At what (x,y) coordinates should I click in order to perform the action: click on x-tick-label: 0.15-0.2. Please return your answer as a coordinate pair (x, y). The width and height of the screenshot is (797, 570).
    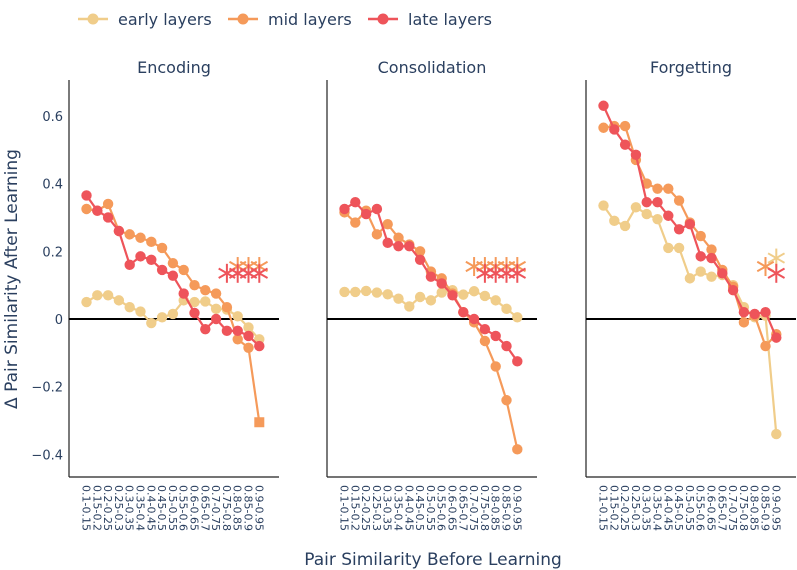
    Looking at the image, I should click on (96, 508).